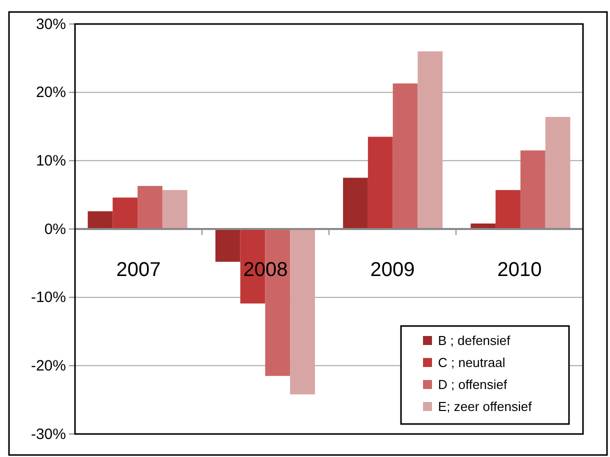 The width and height of the screenshot is (610, 457). What do you see at coordinates (55, 229) in the screenshot?
I see `y-tick-label: 0%` at bounding box center [55, 229].